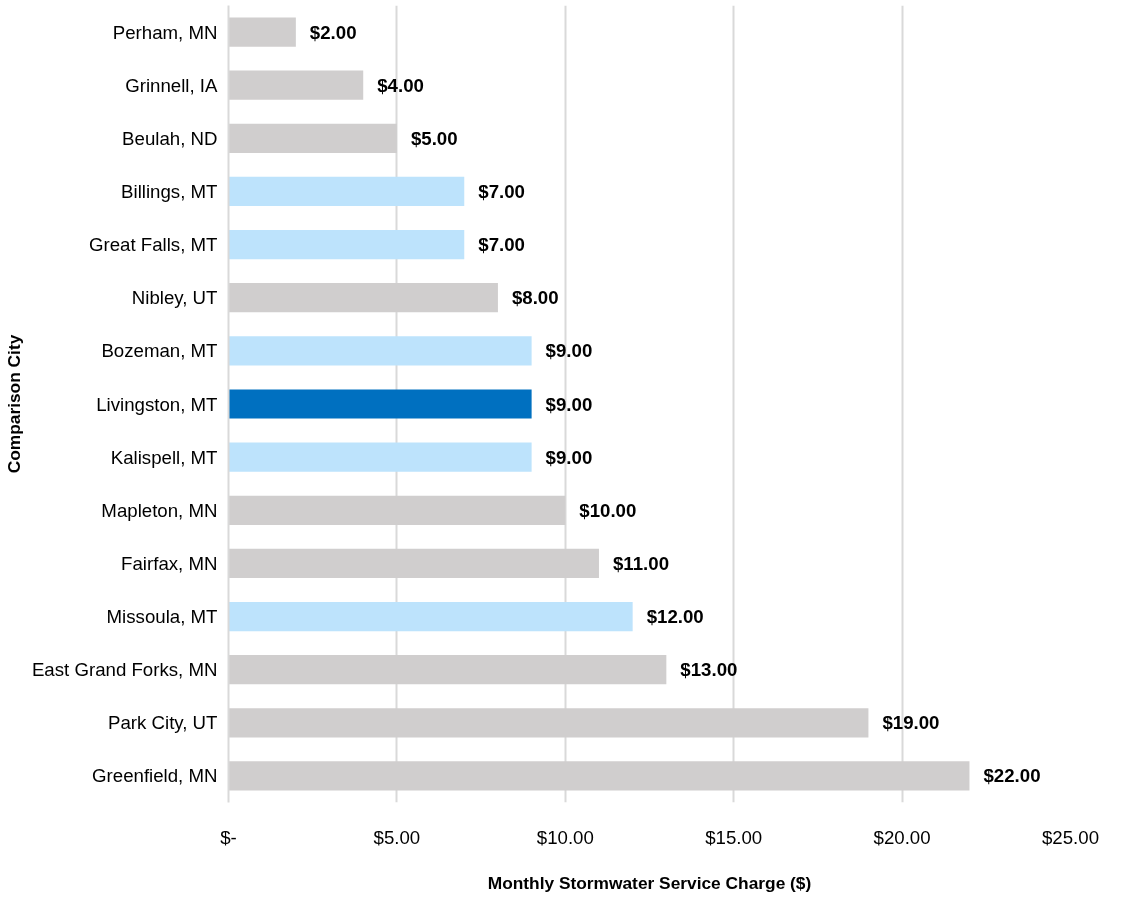 Image resolution: width=1136 pixels, height=906 pixels. What do you see at coordinates (170, 138) in the screenshot?
I see `y-tick-label: Beulah, ND` at bounding box center [170, 138].